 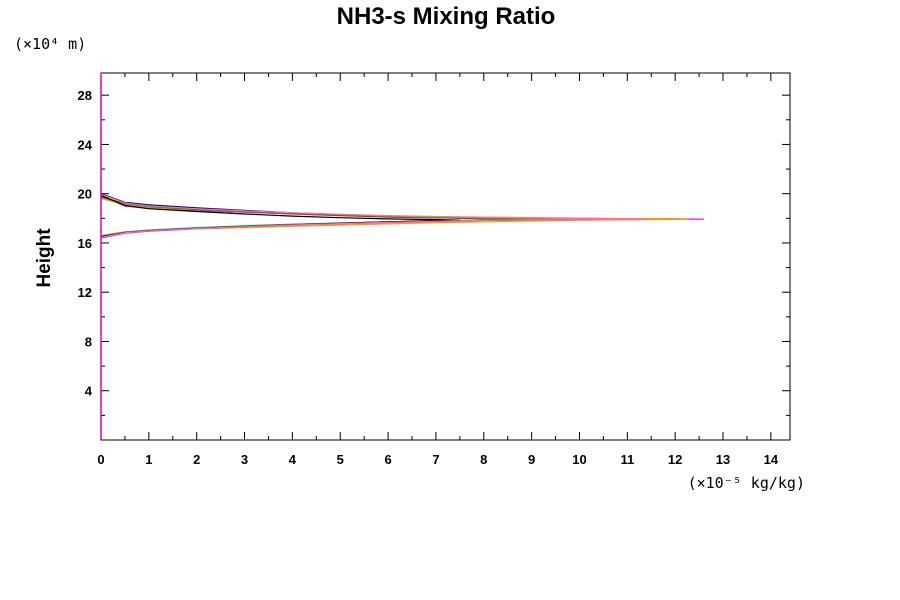 I want to click on chart-title: NH3-s Mixing Ratio, so click(x=446, y=16).